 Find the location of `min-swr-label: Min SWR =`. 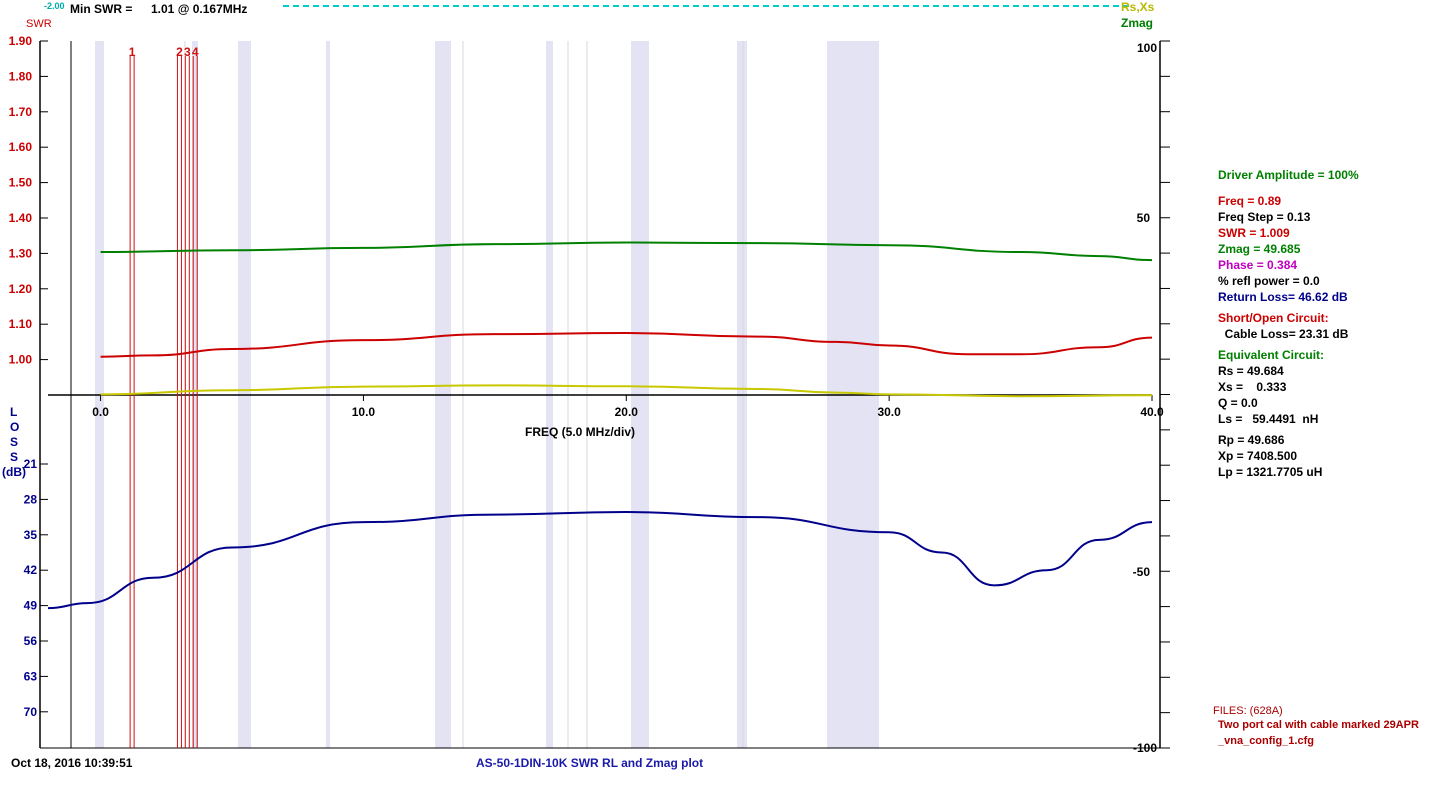

min-swr-label: Min SWR = is located at coordinates (101, 9).